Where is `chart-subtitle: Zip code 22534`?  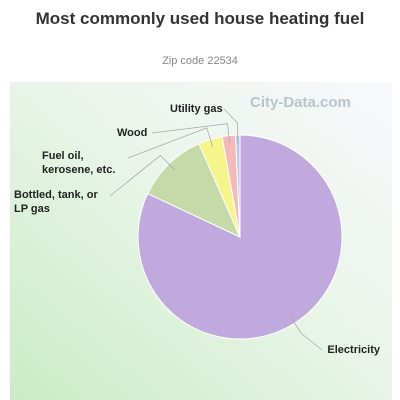 chart-subtitle: Zip code 22534 is located at coordinates (200, 61).